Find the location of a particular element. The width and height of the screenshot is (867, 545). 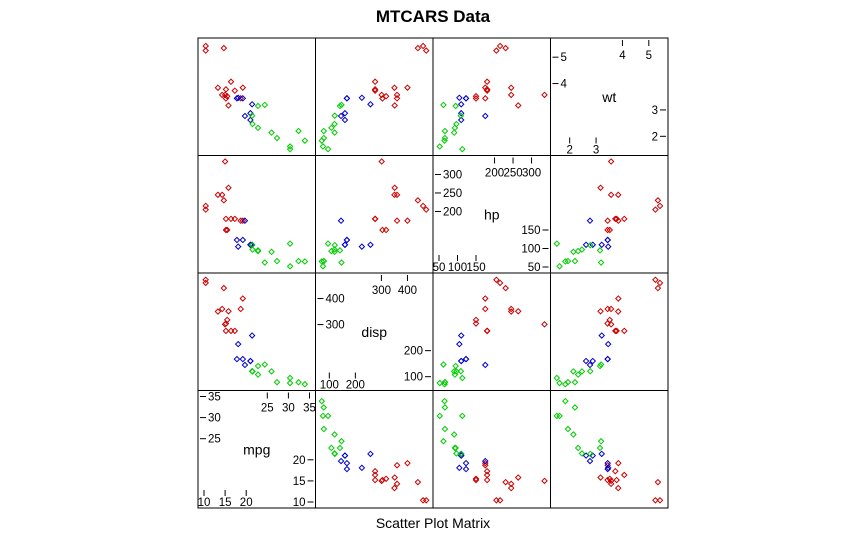

panel-r2-c1: disp 100 200 300 400 300 400 100 200 is located at coordinates (374, 332).